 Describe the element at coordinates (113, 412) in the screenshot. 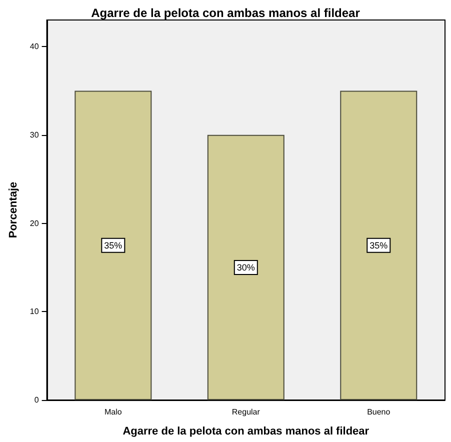

I see `x-tick-label: Malo` at that location.